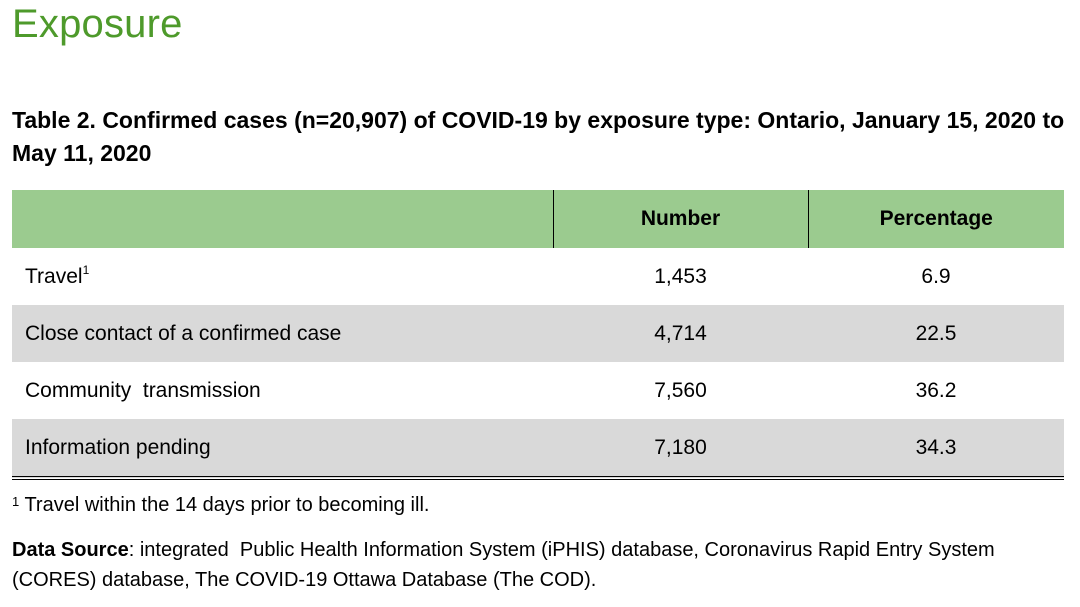 This screenshot has height=607, width=1080. I want to click on exposure-type-cell: Travel1, so click(282, 276).